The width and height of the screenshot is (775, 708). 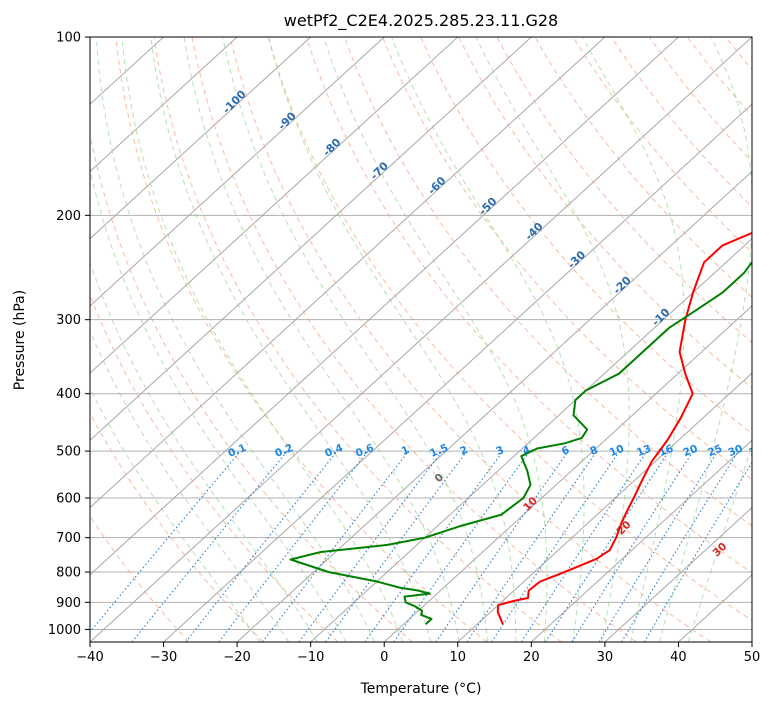 What do you see at coordinates (163, 657) in the screenshot?
I see `x-tick-label: −30` at bounding box center [163, 657].